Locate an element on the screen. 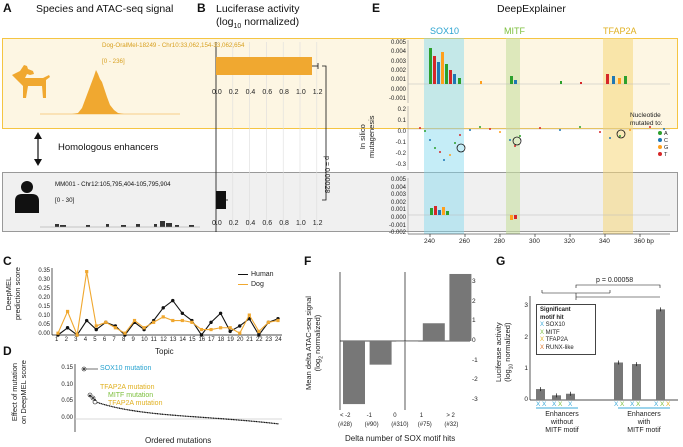  e-bot-ytick: 0.005 is located at coordinates (398, 180).